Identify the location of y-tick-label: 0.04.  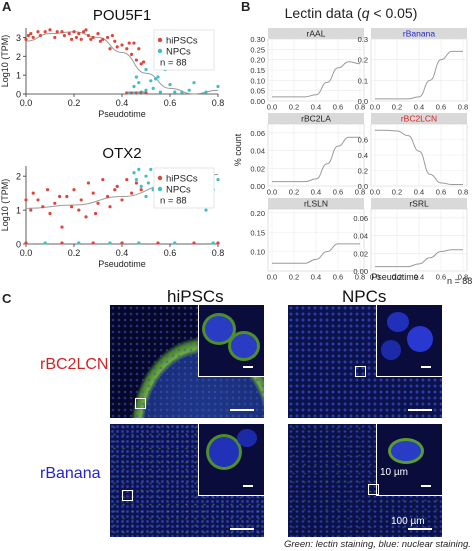
(360, 236).